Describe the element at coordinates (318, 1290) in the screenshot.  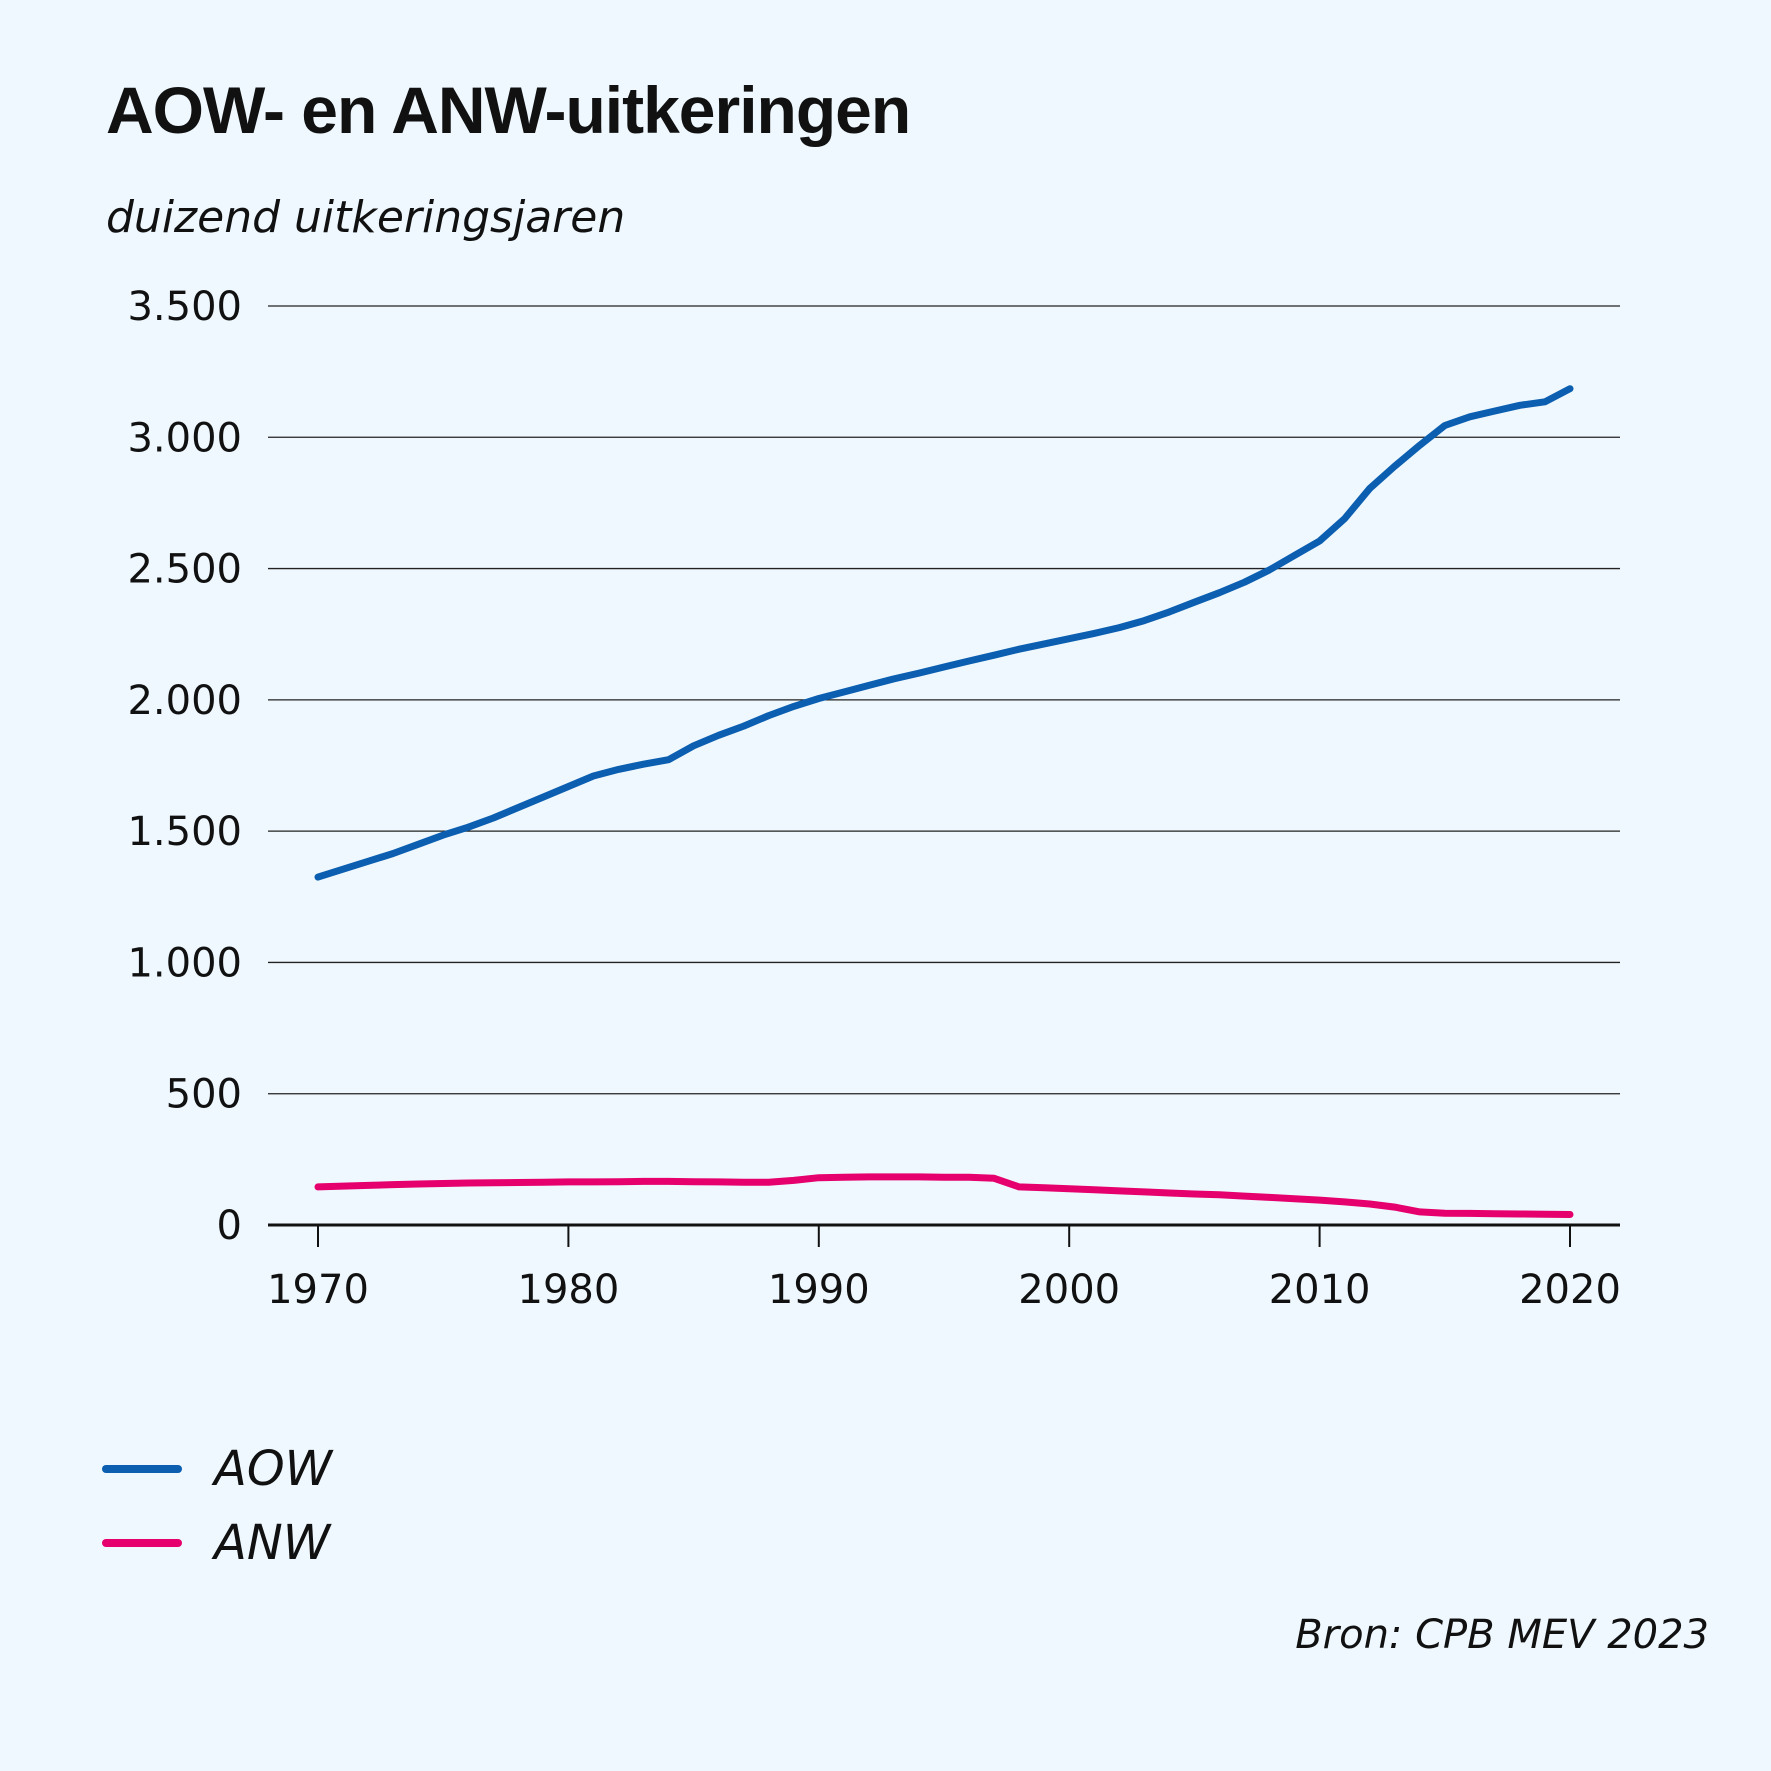
I see `x-tick-label-1970: 1970` at that location.